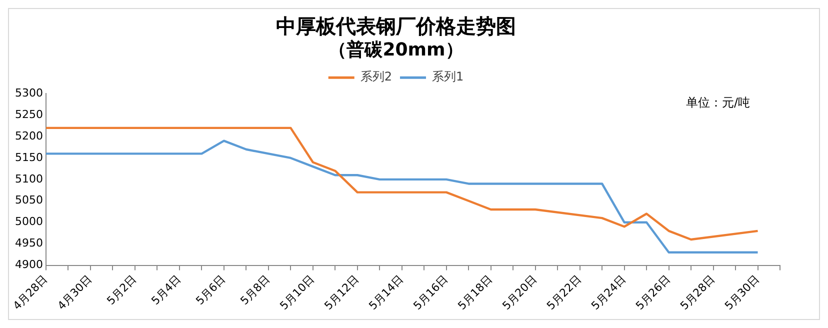  Describe the element at coordinates (28, 93) in the screenshot. I see `y-tick-label: 5300` at that location.